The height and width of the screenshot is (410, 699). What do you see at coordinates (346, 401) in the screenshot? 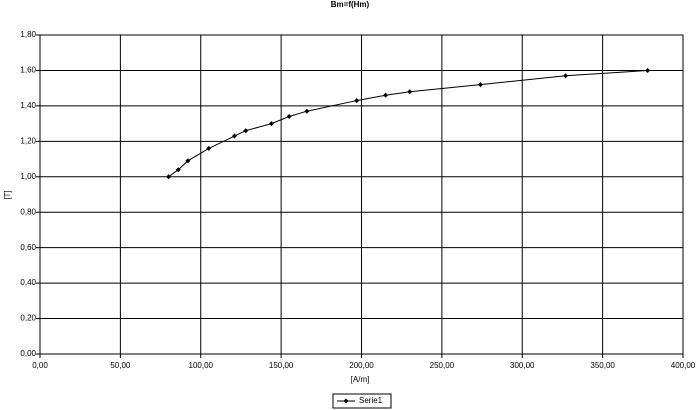
I see `legend-marker` at bounding box center [346, 401].